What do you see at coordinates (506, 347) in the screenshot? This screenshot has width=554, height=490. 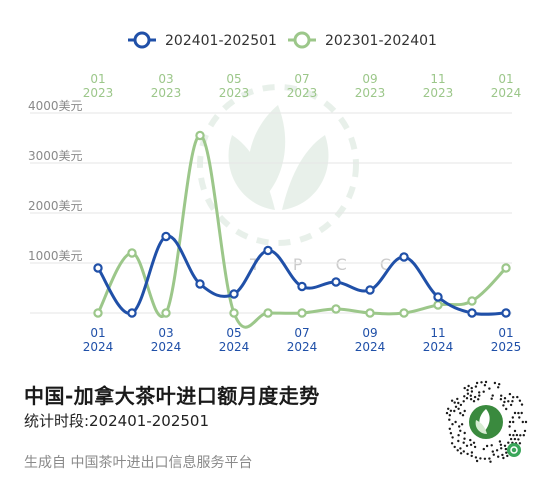 I see `bottom-axis-year-label: 2025` at bounding box center [506, 347].